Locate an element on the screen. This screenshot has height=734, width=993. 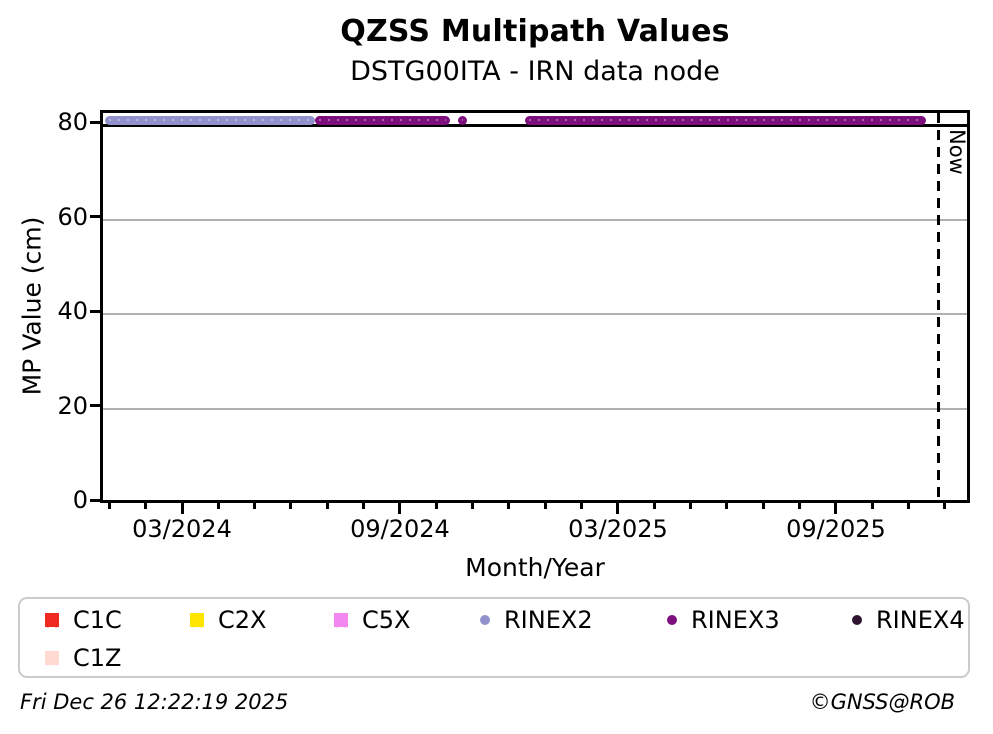
footer-credit: ©GNSS@ROB is located at coordinates (882, 702).